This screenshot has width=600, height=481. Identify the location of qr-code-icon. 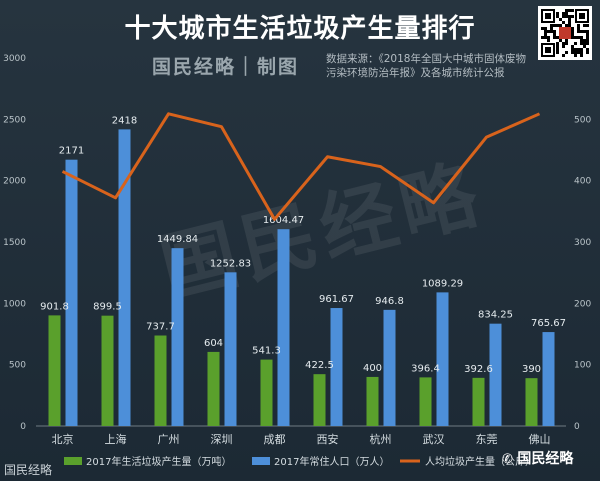
(565, 33).